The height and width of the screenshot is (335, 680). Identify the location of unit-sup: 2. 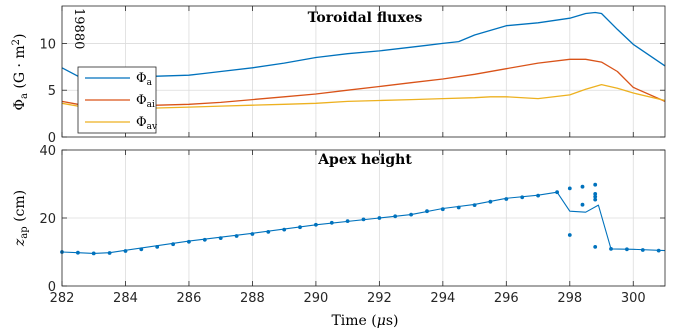
(16, 42).